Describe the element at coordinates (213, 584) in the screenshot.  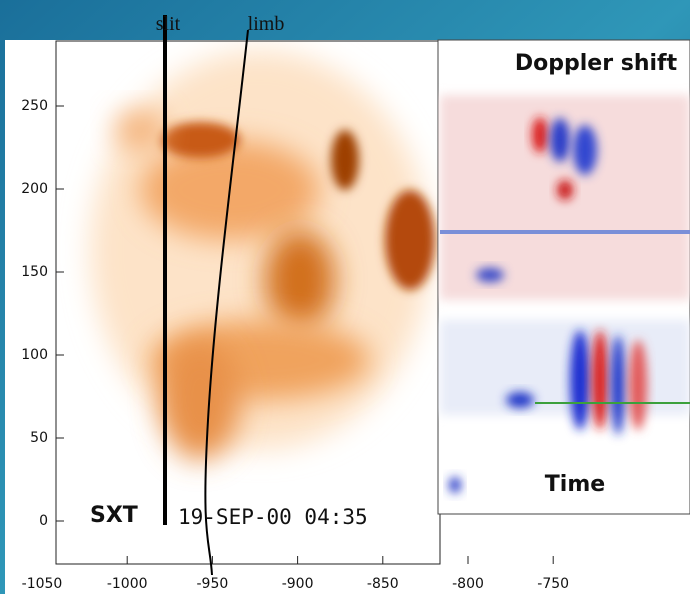
I see `x-tick-label: -950` at that location.